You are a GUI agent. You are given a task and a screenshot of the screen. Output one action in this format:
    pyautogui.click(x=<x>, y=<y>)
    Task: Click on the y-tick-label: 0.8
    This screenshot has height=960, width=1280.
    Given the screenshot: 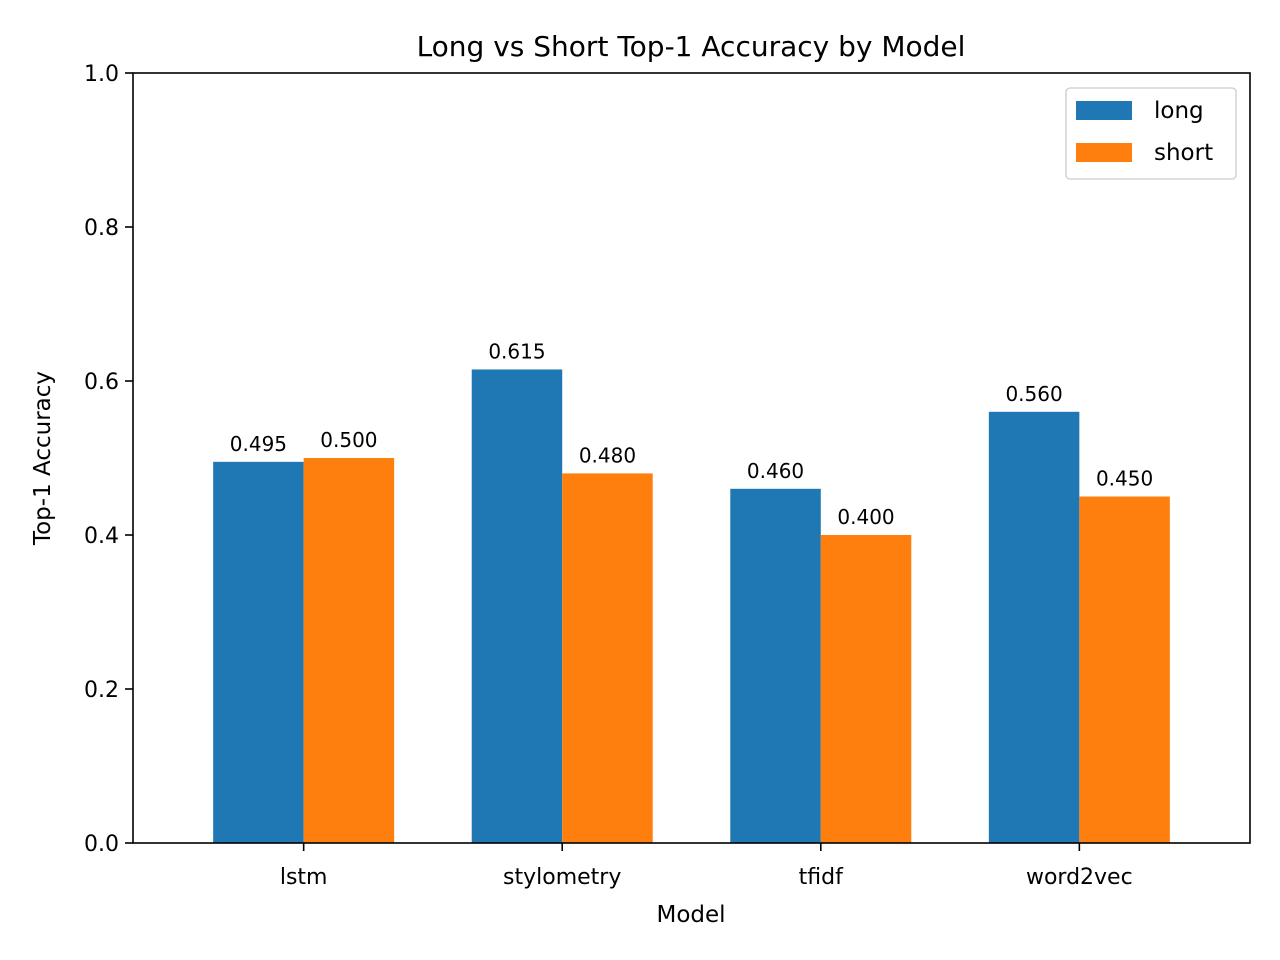 What is the action you would take?
    pyautogui.click(x=101, y=228)
    